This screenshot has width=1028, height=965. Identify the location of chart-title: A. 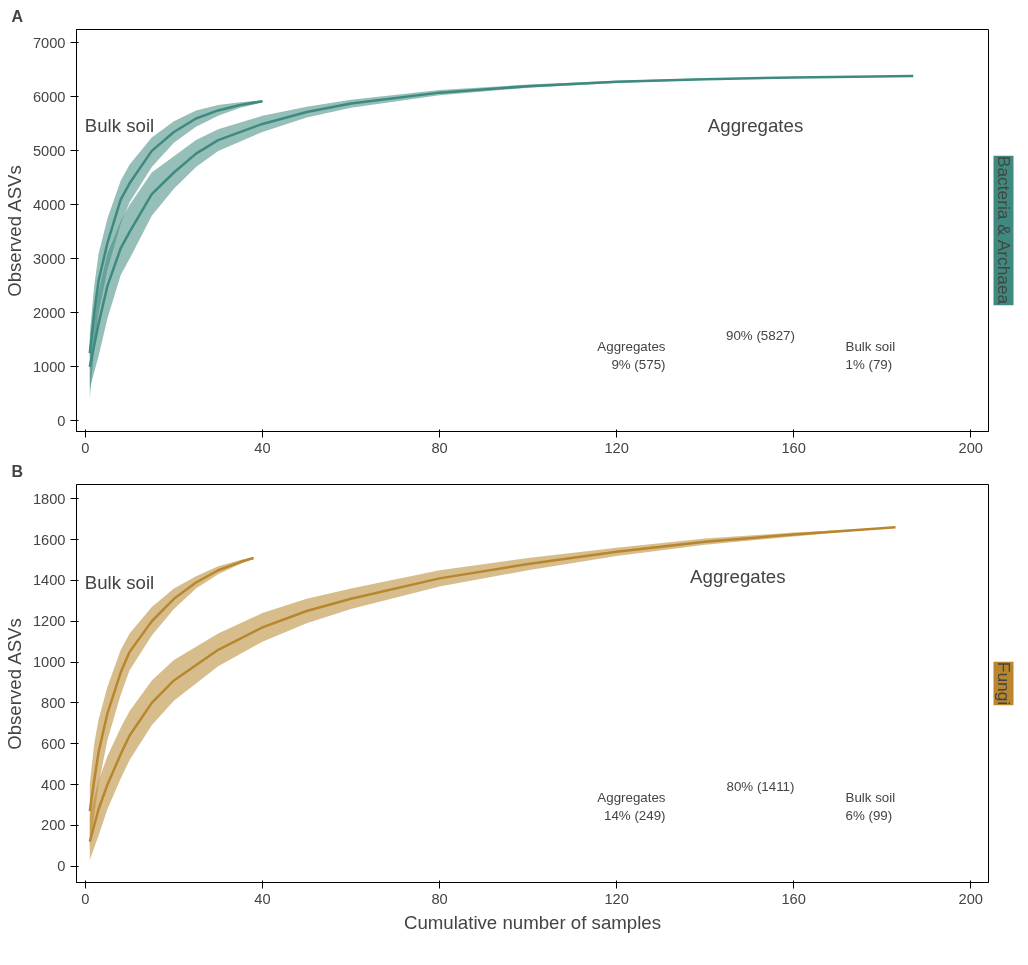
(17, 16).